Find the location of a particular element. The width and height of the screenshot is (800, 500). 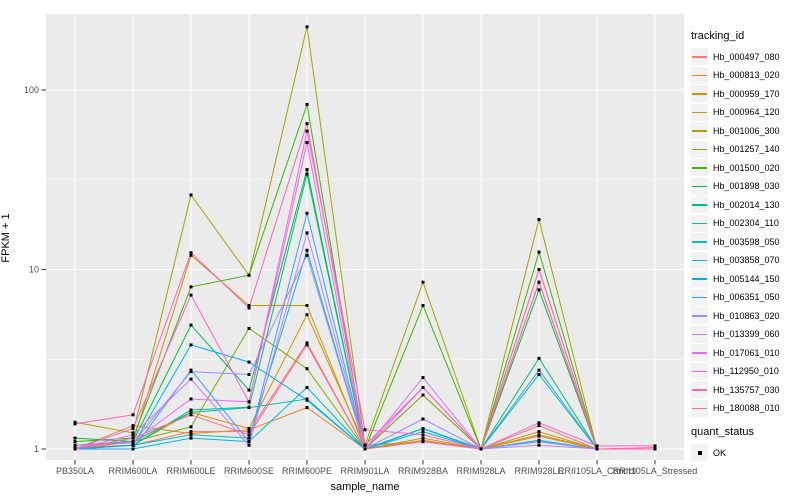

legend-item: Hb_000964_120 is located at coordinates (745, 112).